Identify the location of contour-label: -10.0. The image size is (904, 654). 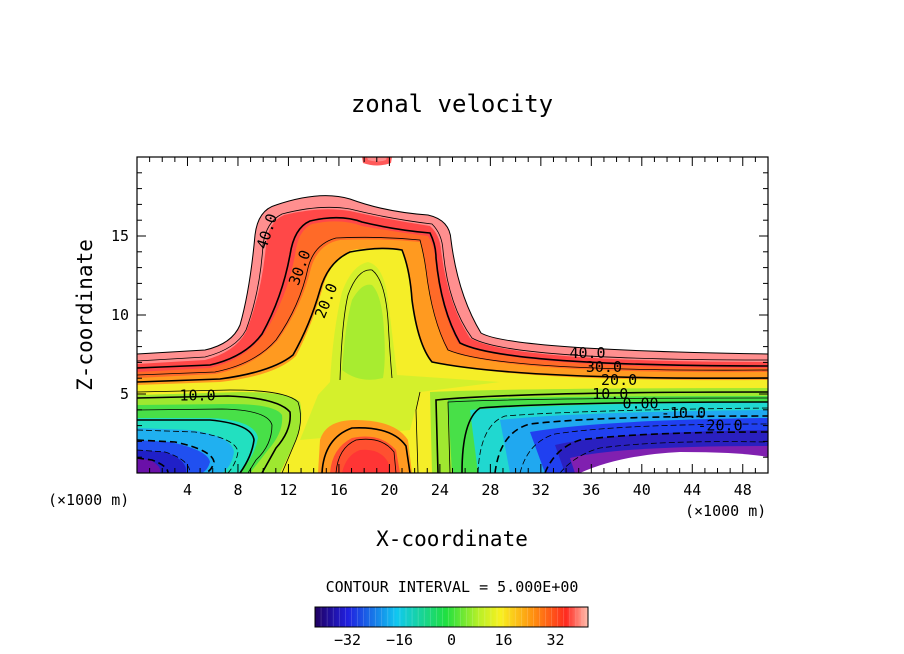
(683, 413).